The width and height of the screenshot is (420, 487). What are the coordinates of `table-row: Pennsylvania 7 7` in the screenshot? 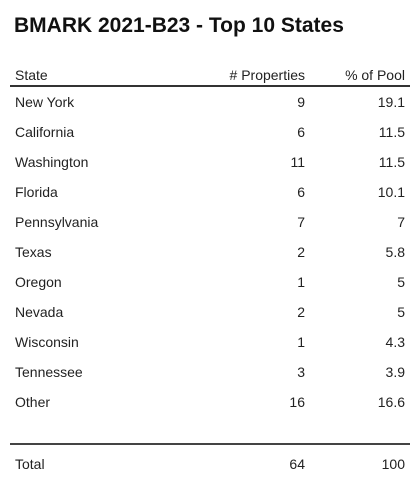 It's located at (210, 222).